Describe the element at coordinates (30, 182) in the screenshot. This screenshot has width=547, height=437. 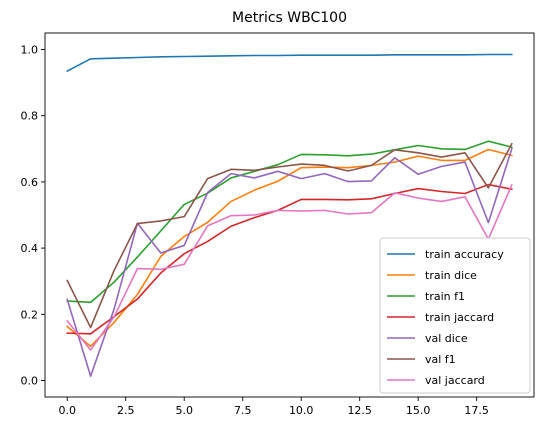
I see `y-tick-label: 0.6` at that location.